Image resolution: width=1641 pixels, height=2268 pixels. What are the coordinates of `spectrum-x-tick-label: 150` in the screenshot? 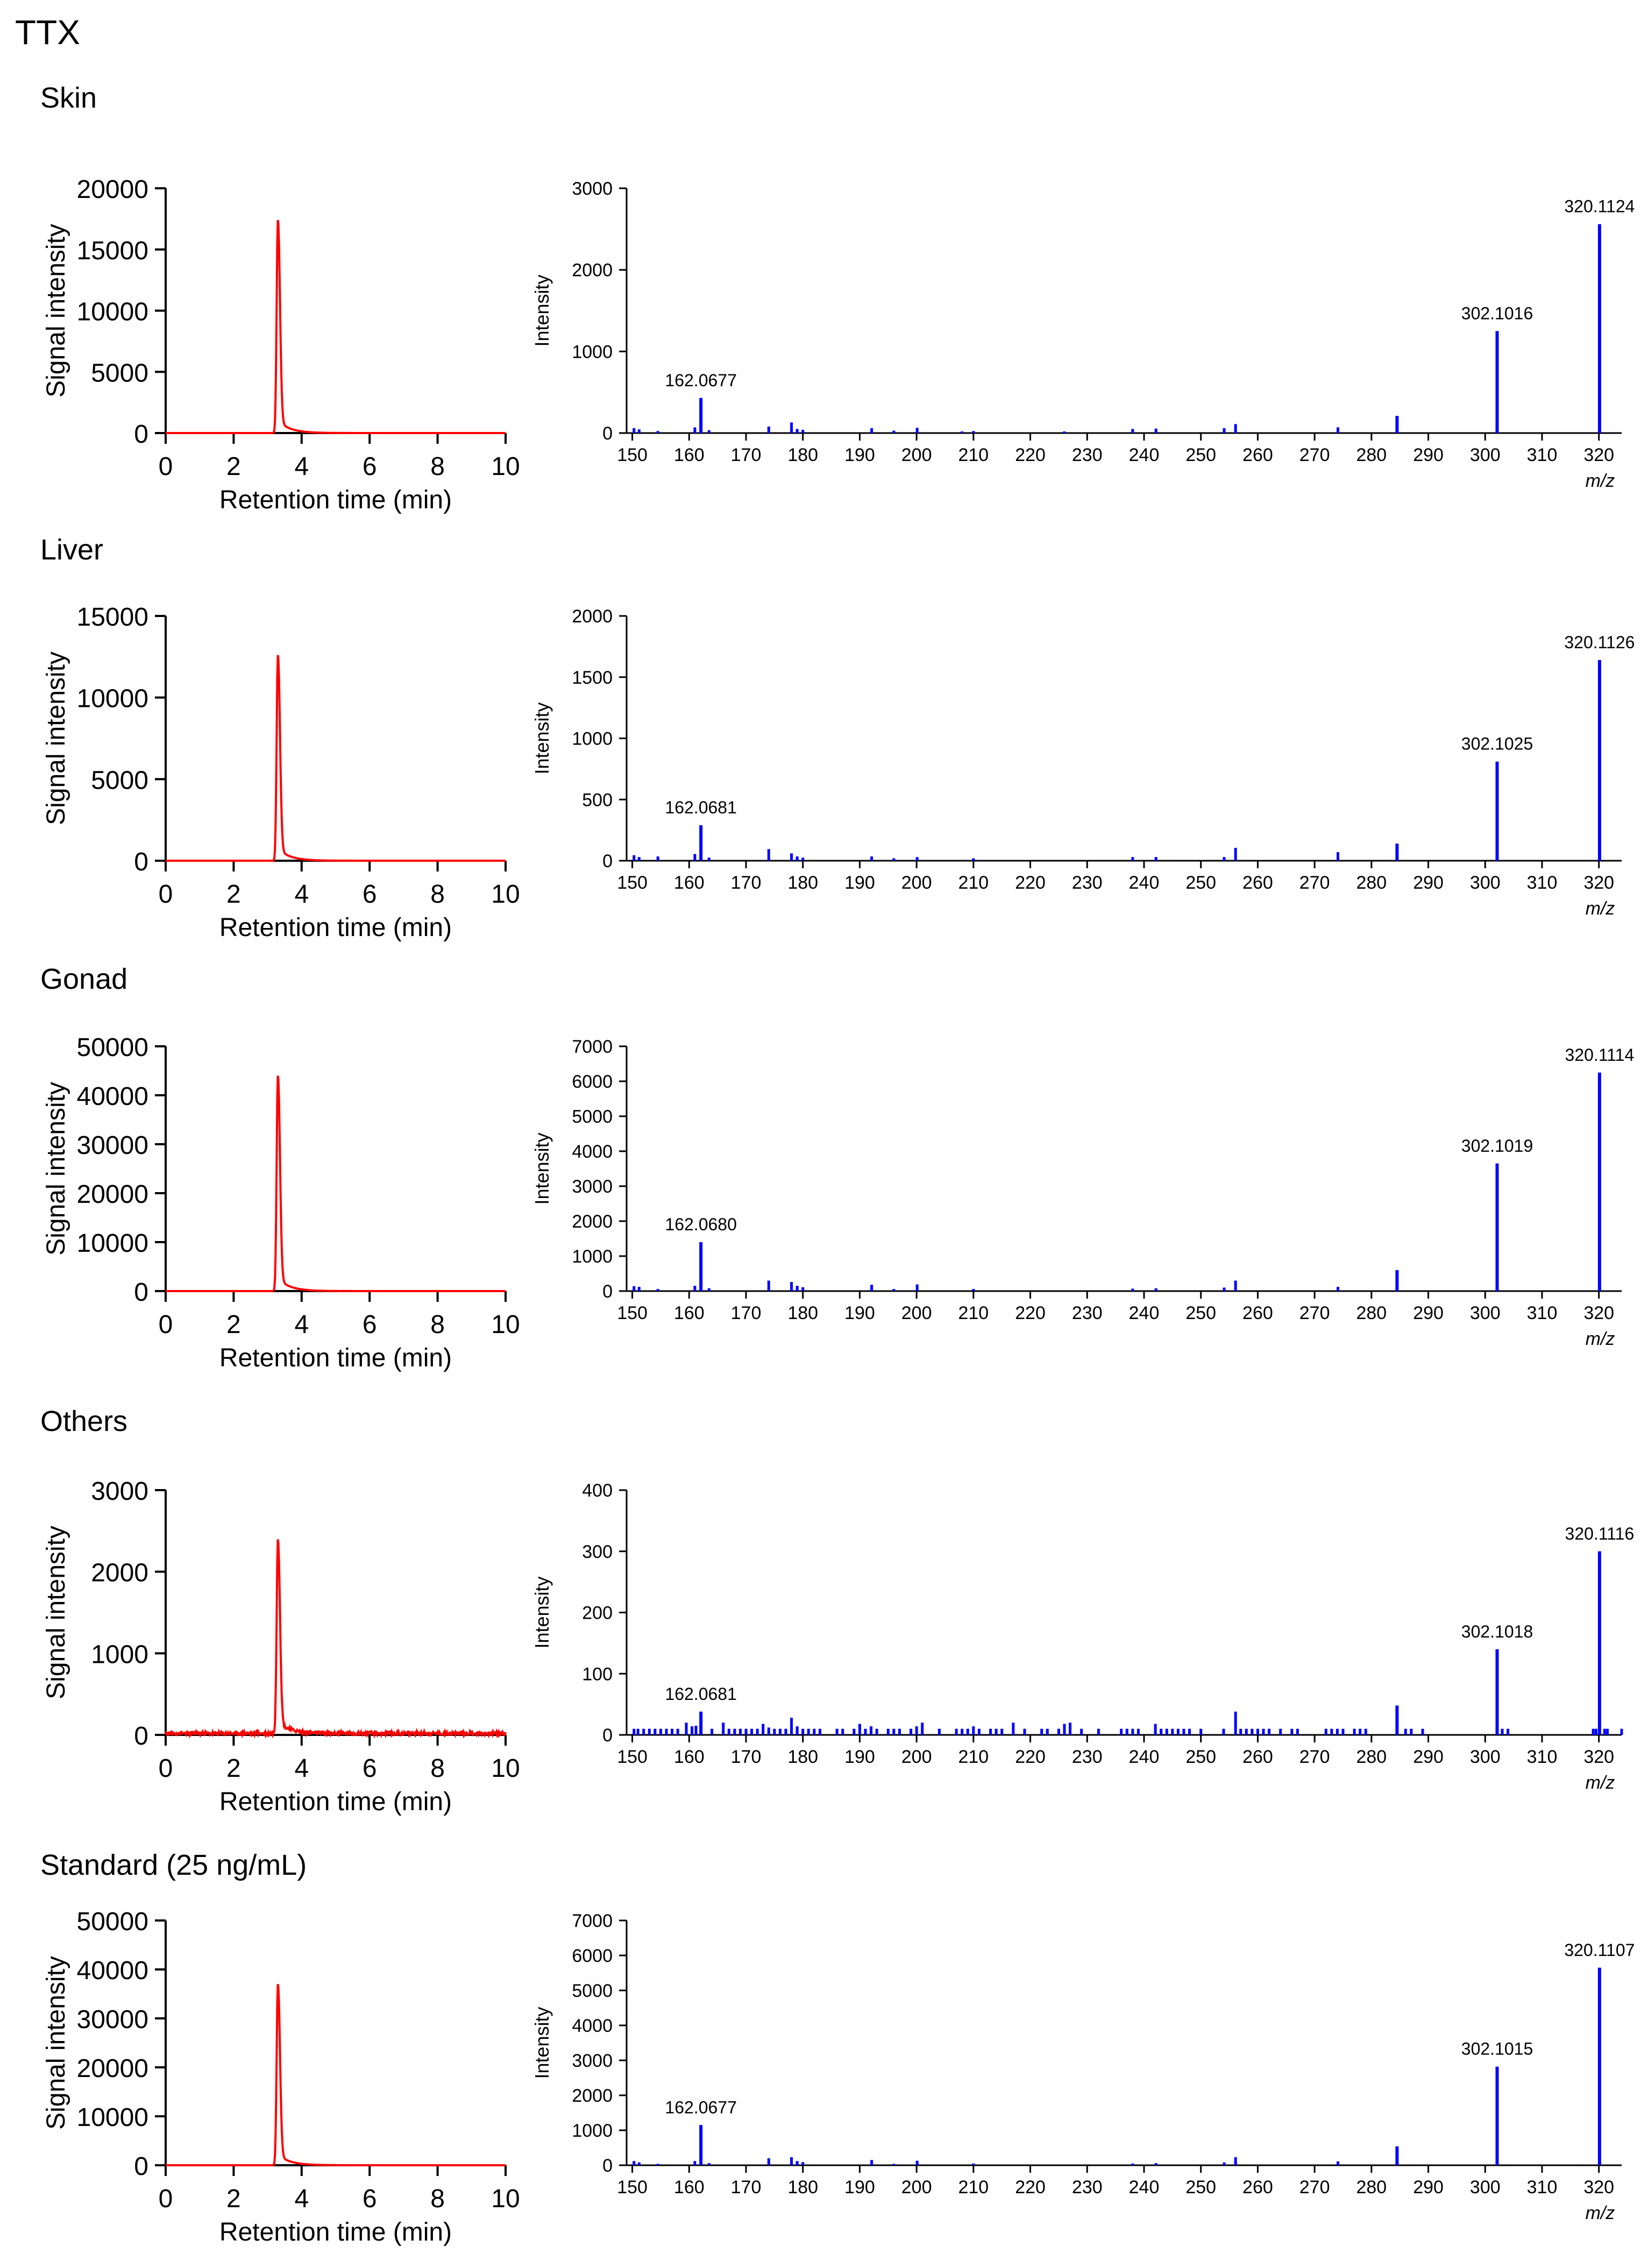 It's located at (632, 455).